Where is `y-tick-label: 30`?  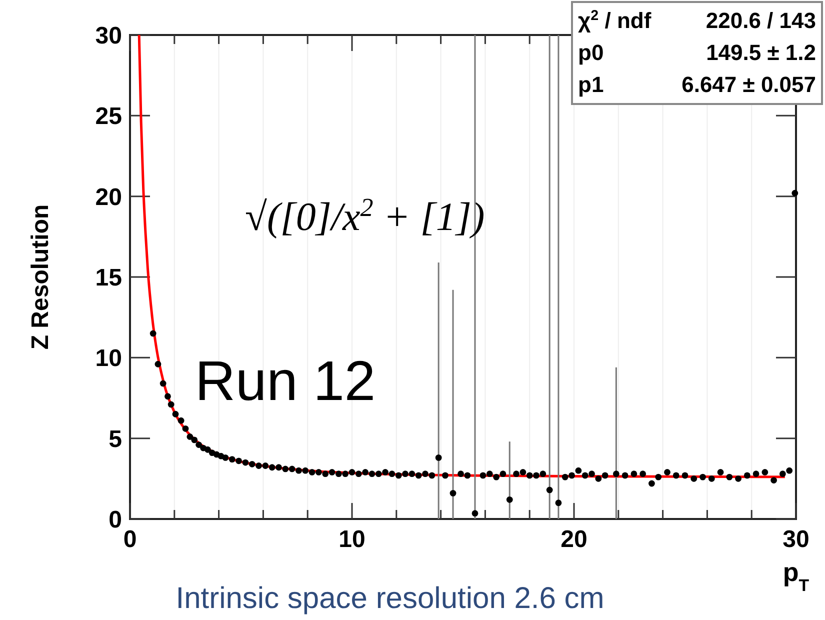
y-tick-label: 30 is located at coordinates (108, 36).